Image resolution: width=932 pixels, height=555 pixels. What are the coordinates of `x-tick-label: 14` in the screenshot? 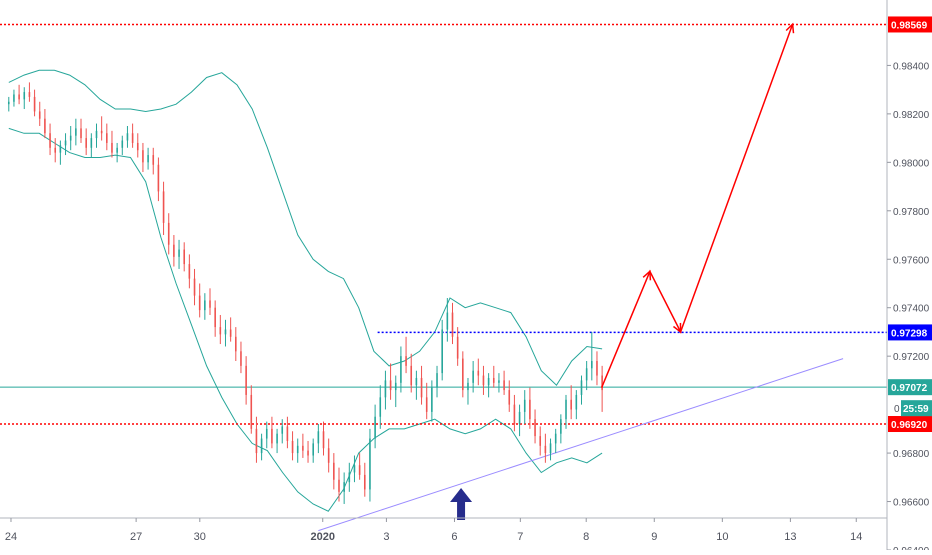 It's located at (856, 537).